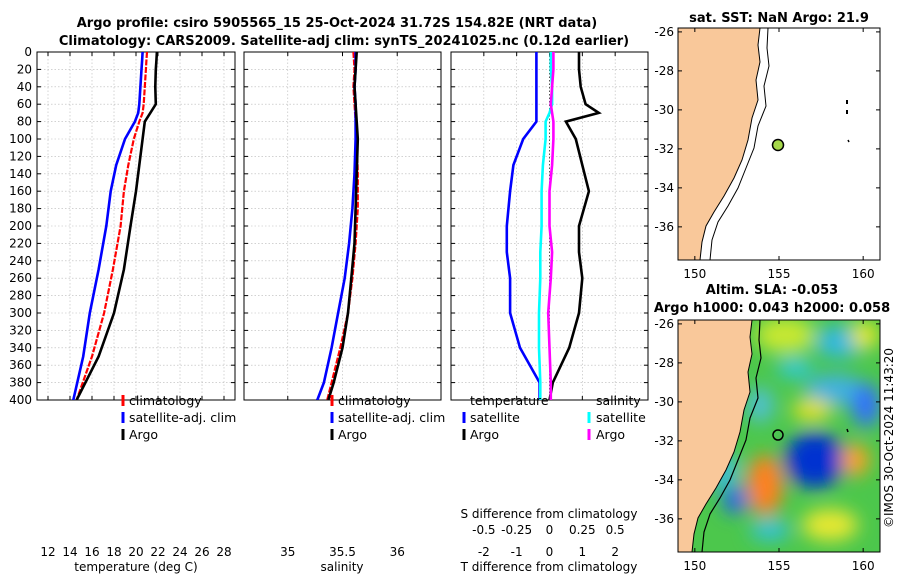 Image resolution: width=900 pixels, height=580 pixels. I want to click on temperature-legend: climatology satellite-adj. clim Argo, so click(178, 417).